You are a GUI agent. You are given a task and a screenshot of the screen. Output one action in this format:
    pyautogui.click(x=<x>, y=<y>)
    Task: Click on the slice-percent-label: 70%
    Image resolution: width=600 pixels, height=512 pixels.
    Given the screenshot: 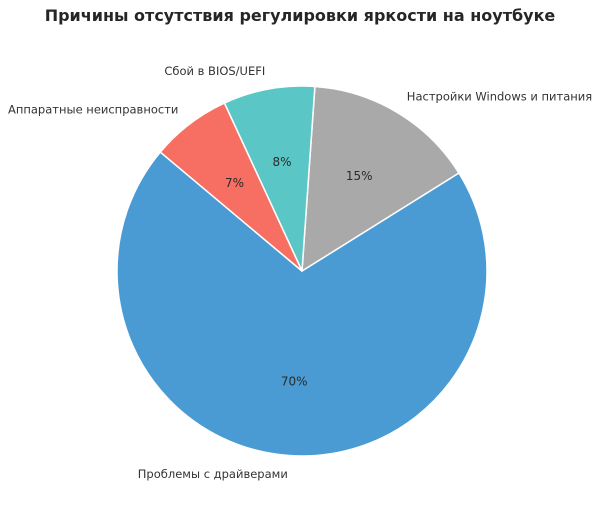 What is the action you would take?
    pyautogui.click(x=294, y=382)
    